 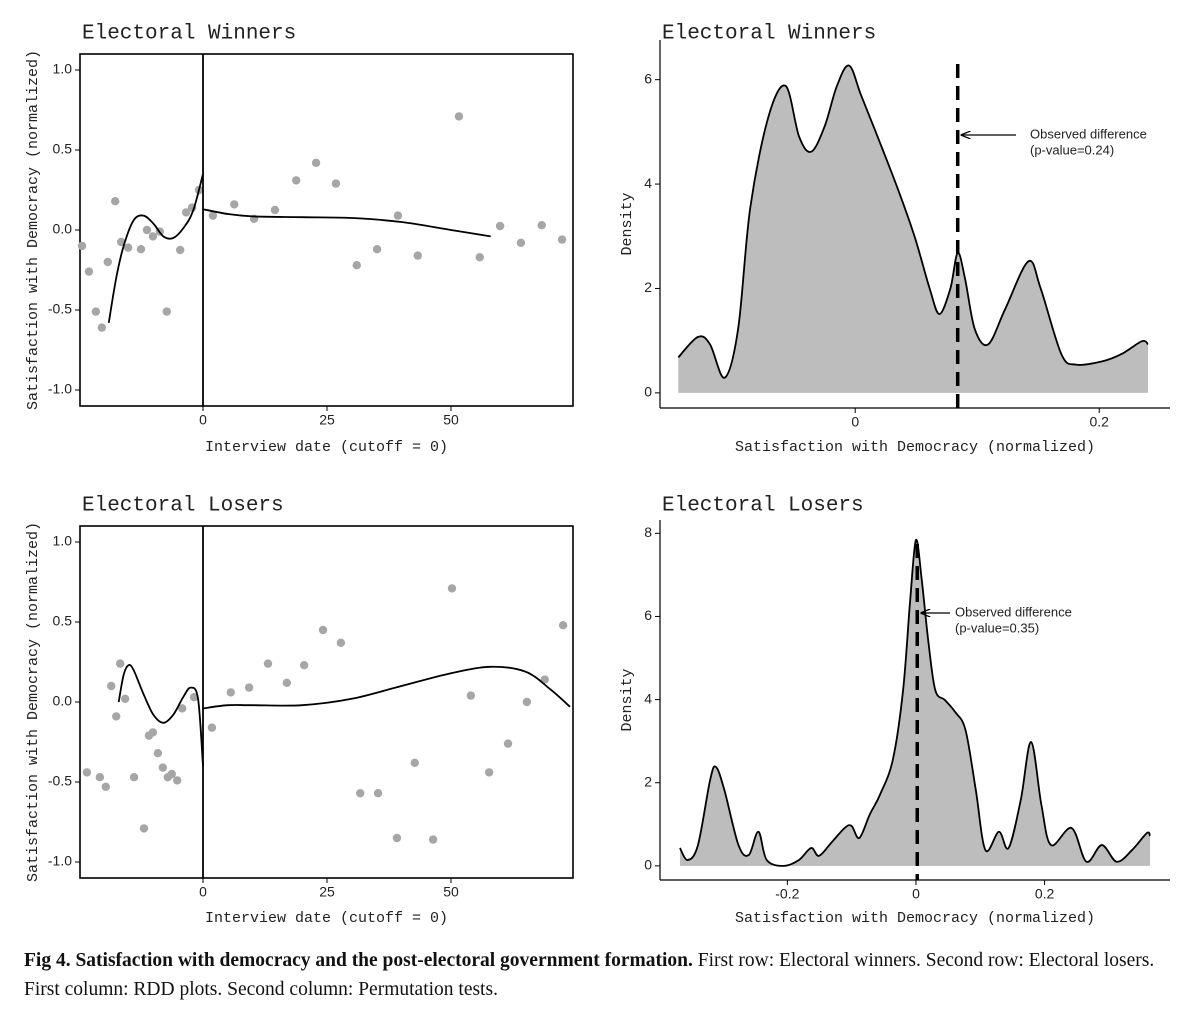 I want to click on x-tick-label: -0.2, so click(x=787, y=894).